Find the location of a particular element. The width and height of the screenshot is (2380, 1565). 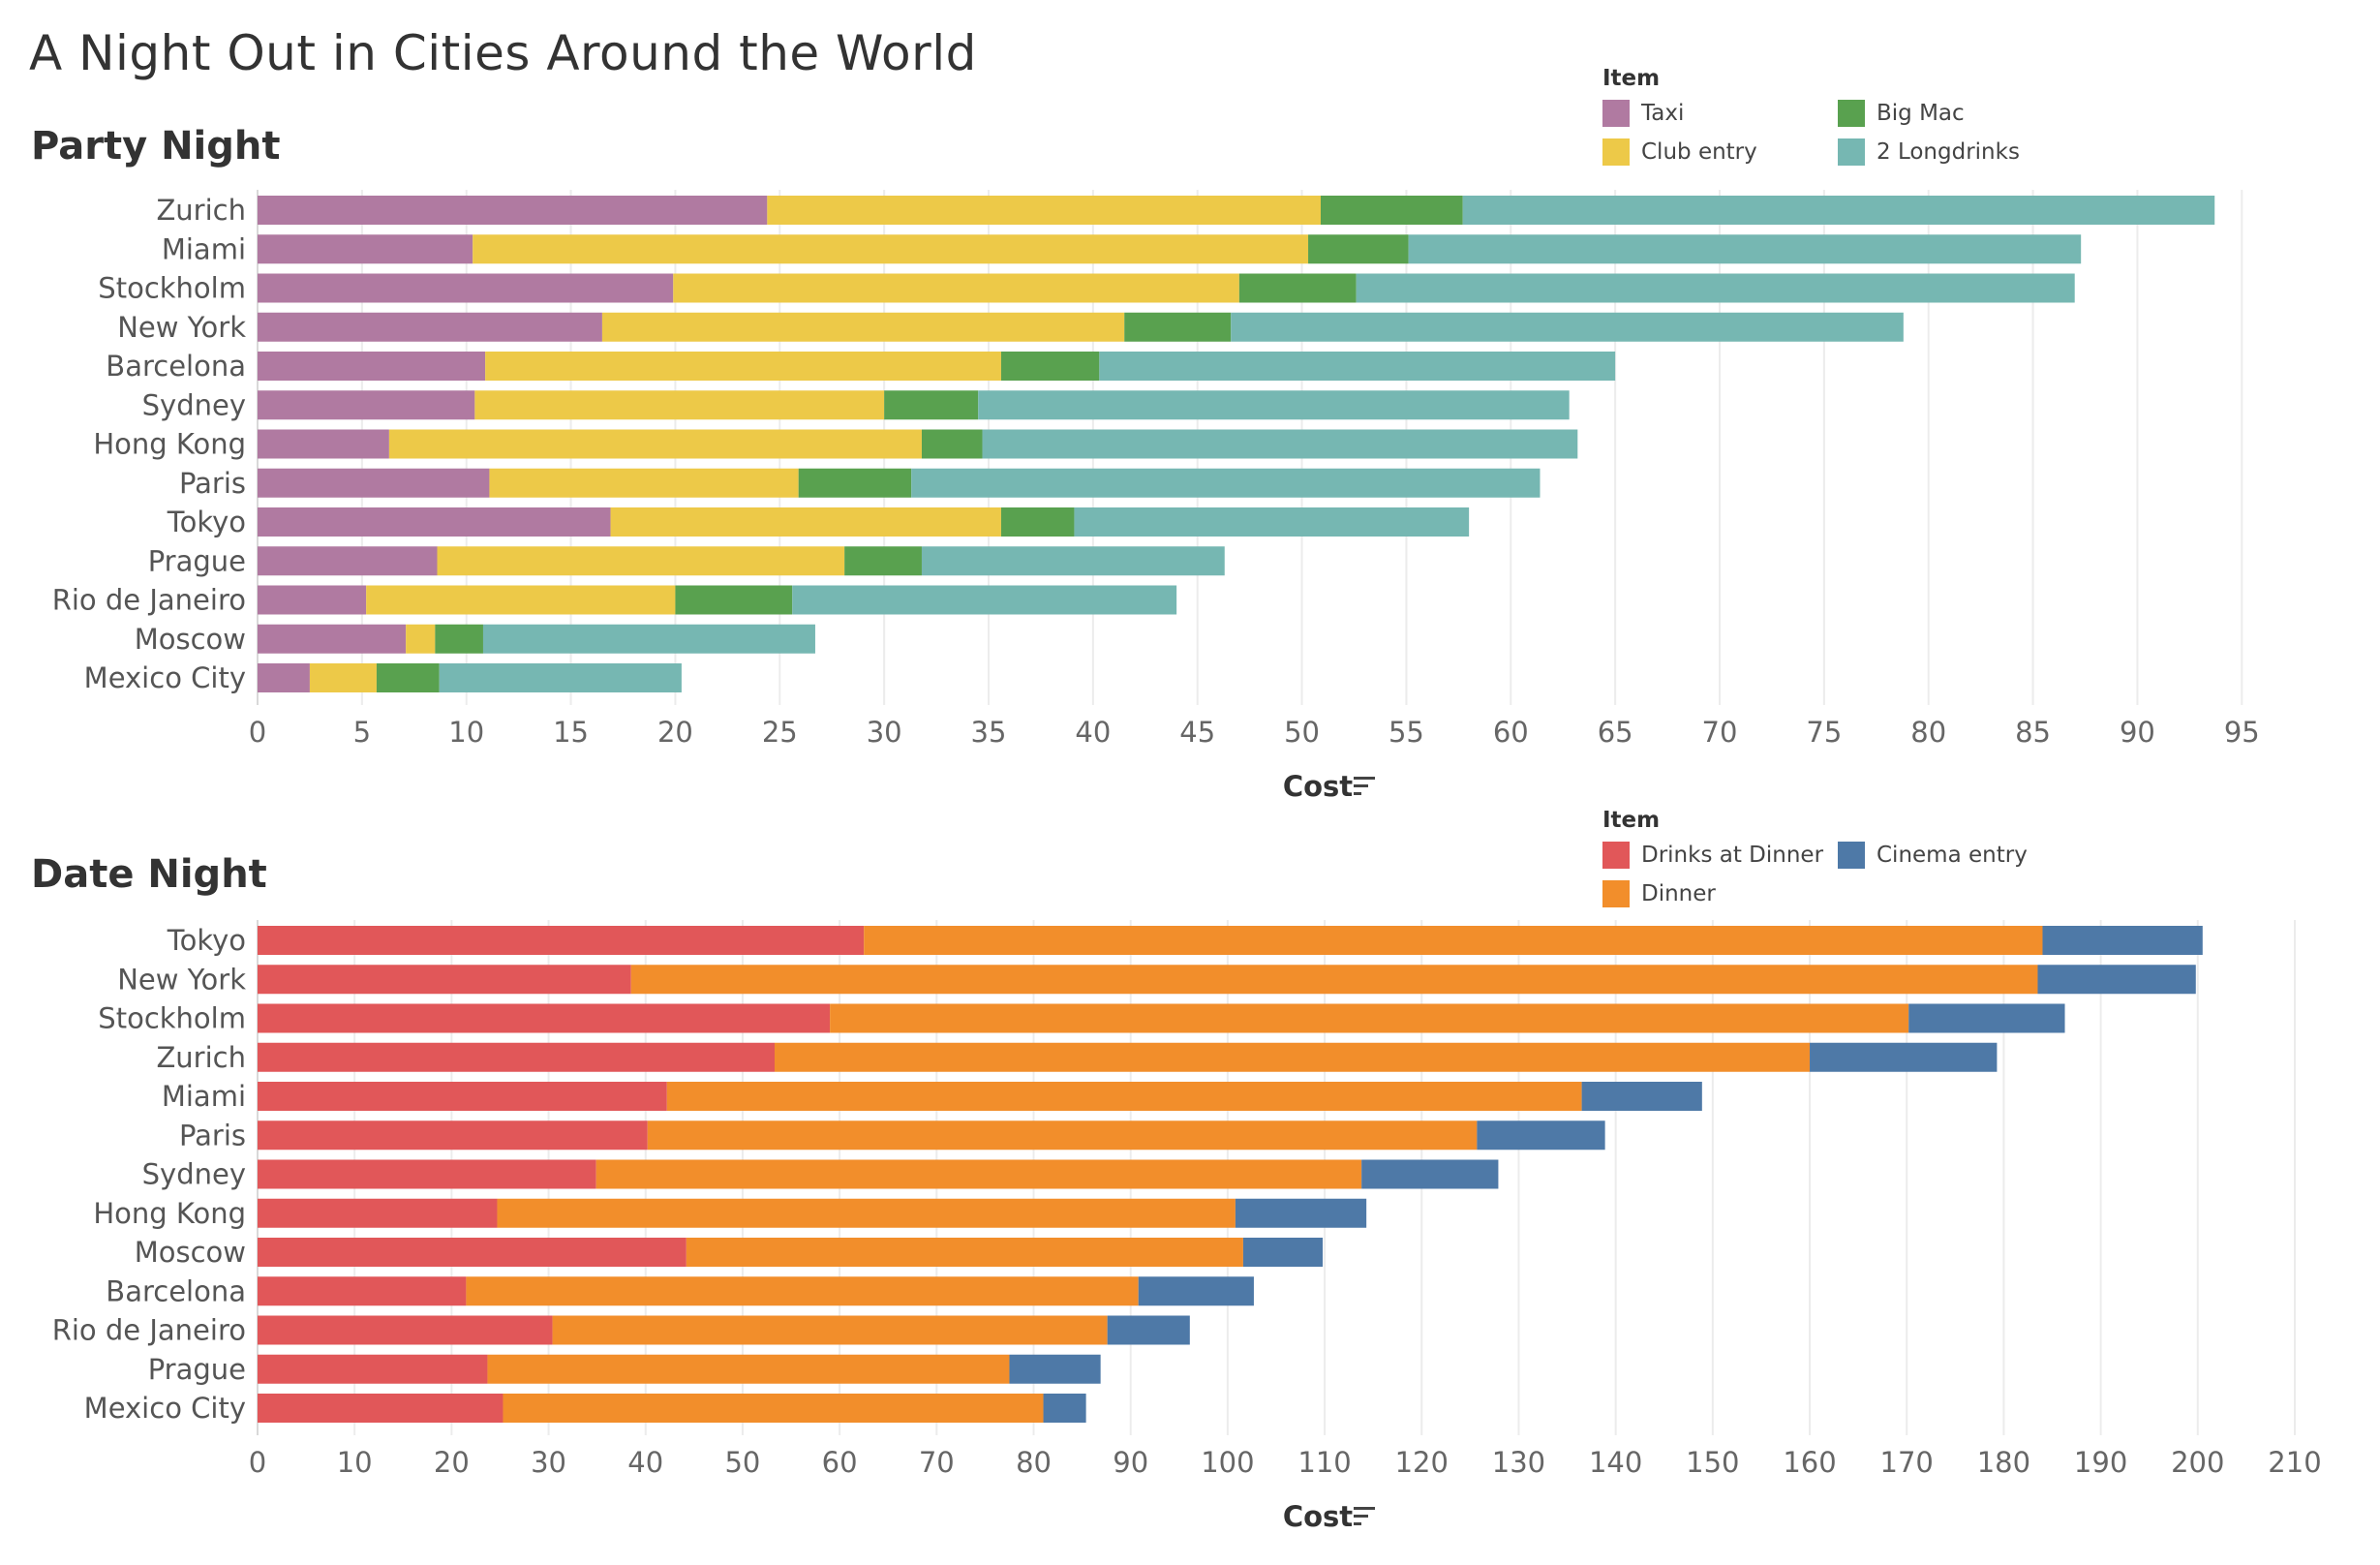

category-label-barcelona: Barcelona is located at coordinates (176, 1290).